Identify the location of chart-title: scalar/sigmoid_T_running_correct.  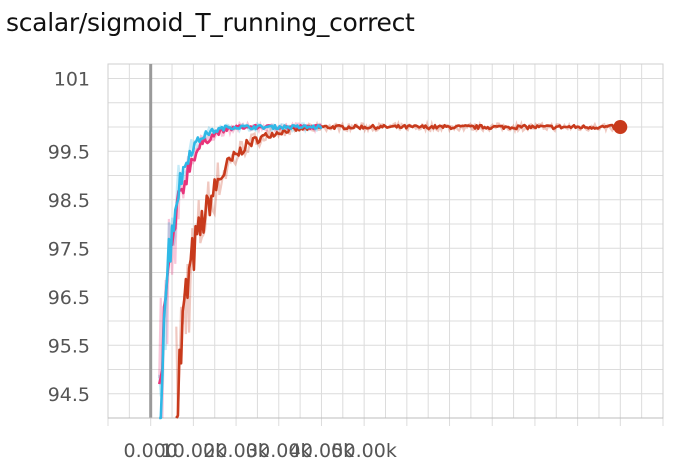
(210, 22).